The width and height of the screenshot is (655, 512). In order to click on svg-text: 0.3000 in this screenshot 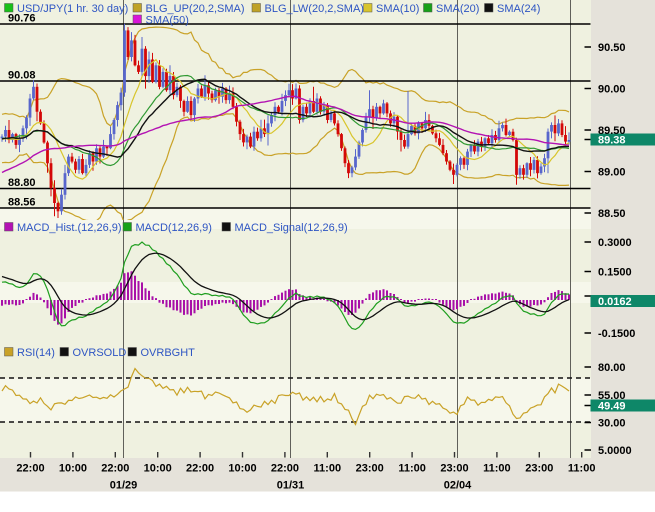, I will do `click(615, 243)`.